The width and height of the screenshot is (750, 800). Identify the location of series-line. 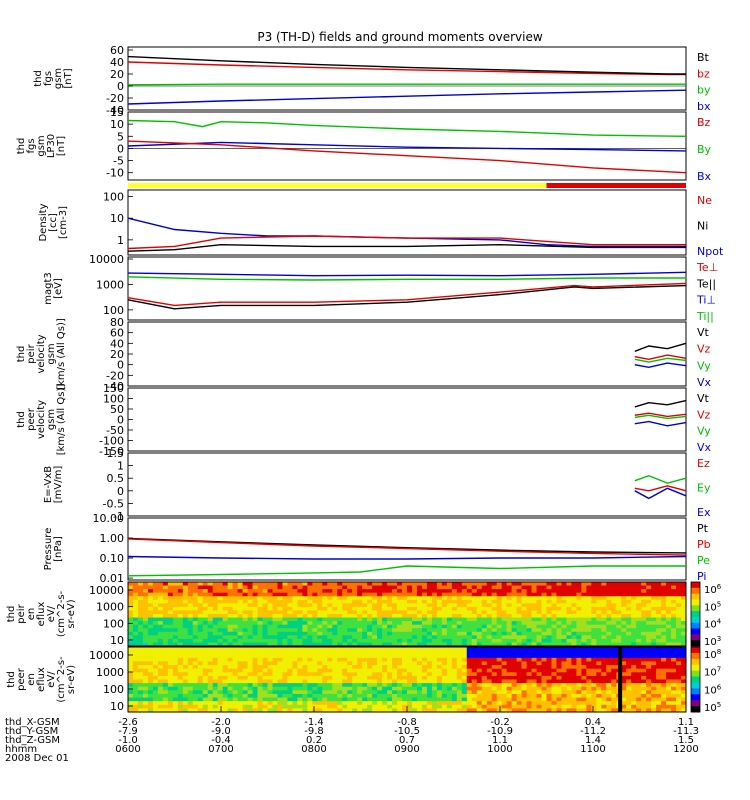
(407, 547).